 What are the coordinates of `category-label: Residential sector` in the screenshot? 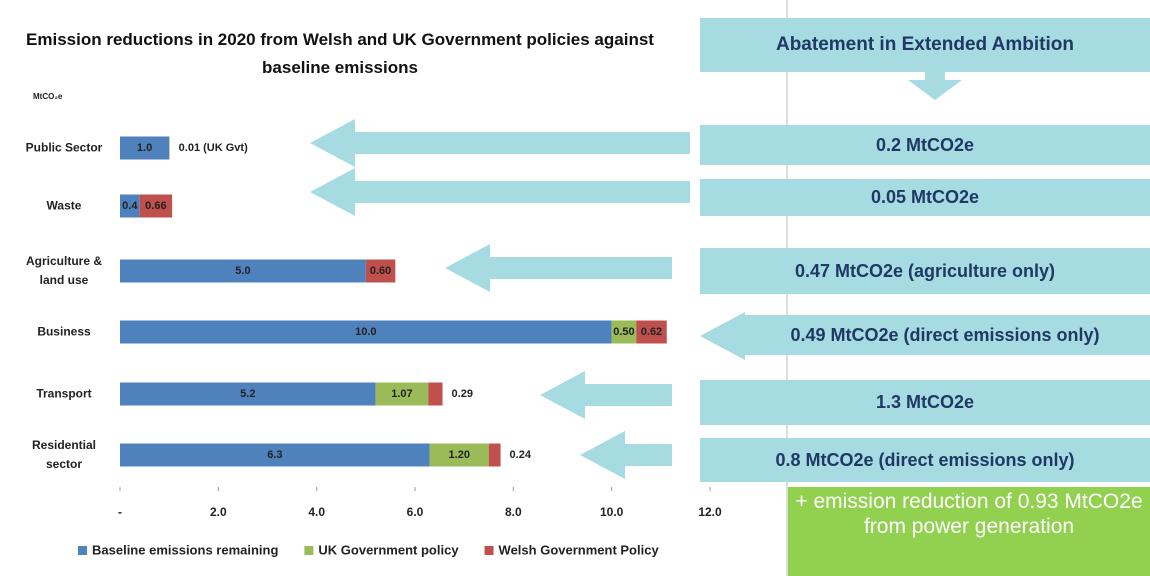 It's located at (64, 454).